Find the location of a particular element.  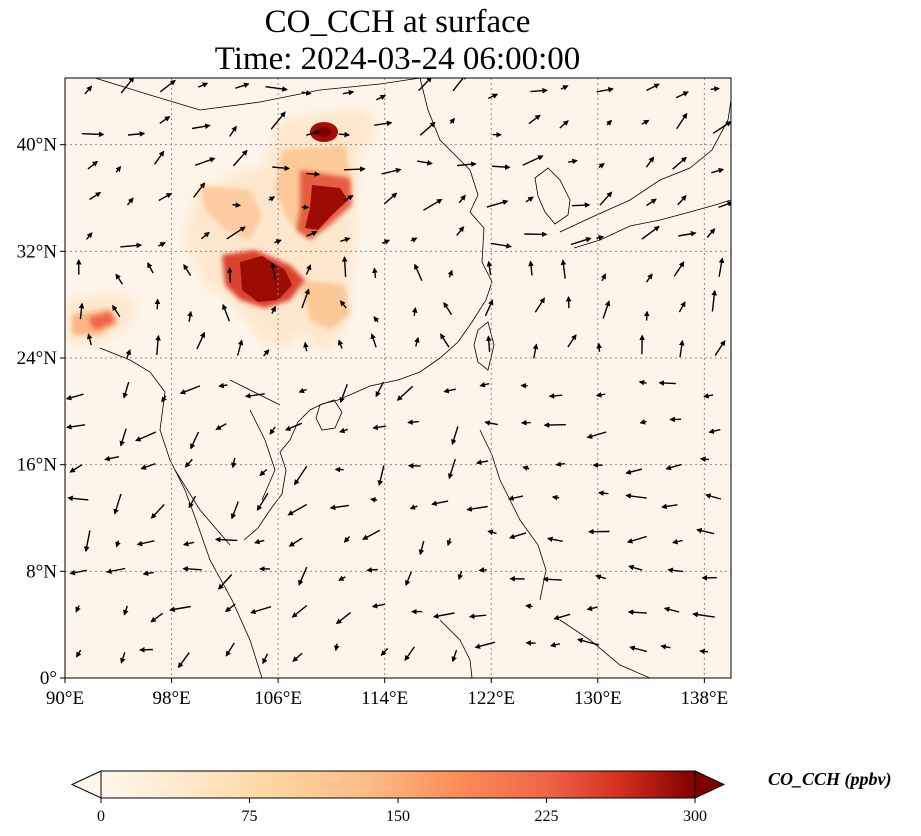

lat-tick-label: 32°N is located at coordinates (37, 251).